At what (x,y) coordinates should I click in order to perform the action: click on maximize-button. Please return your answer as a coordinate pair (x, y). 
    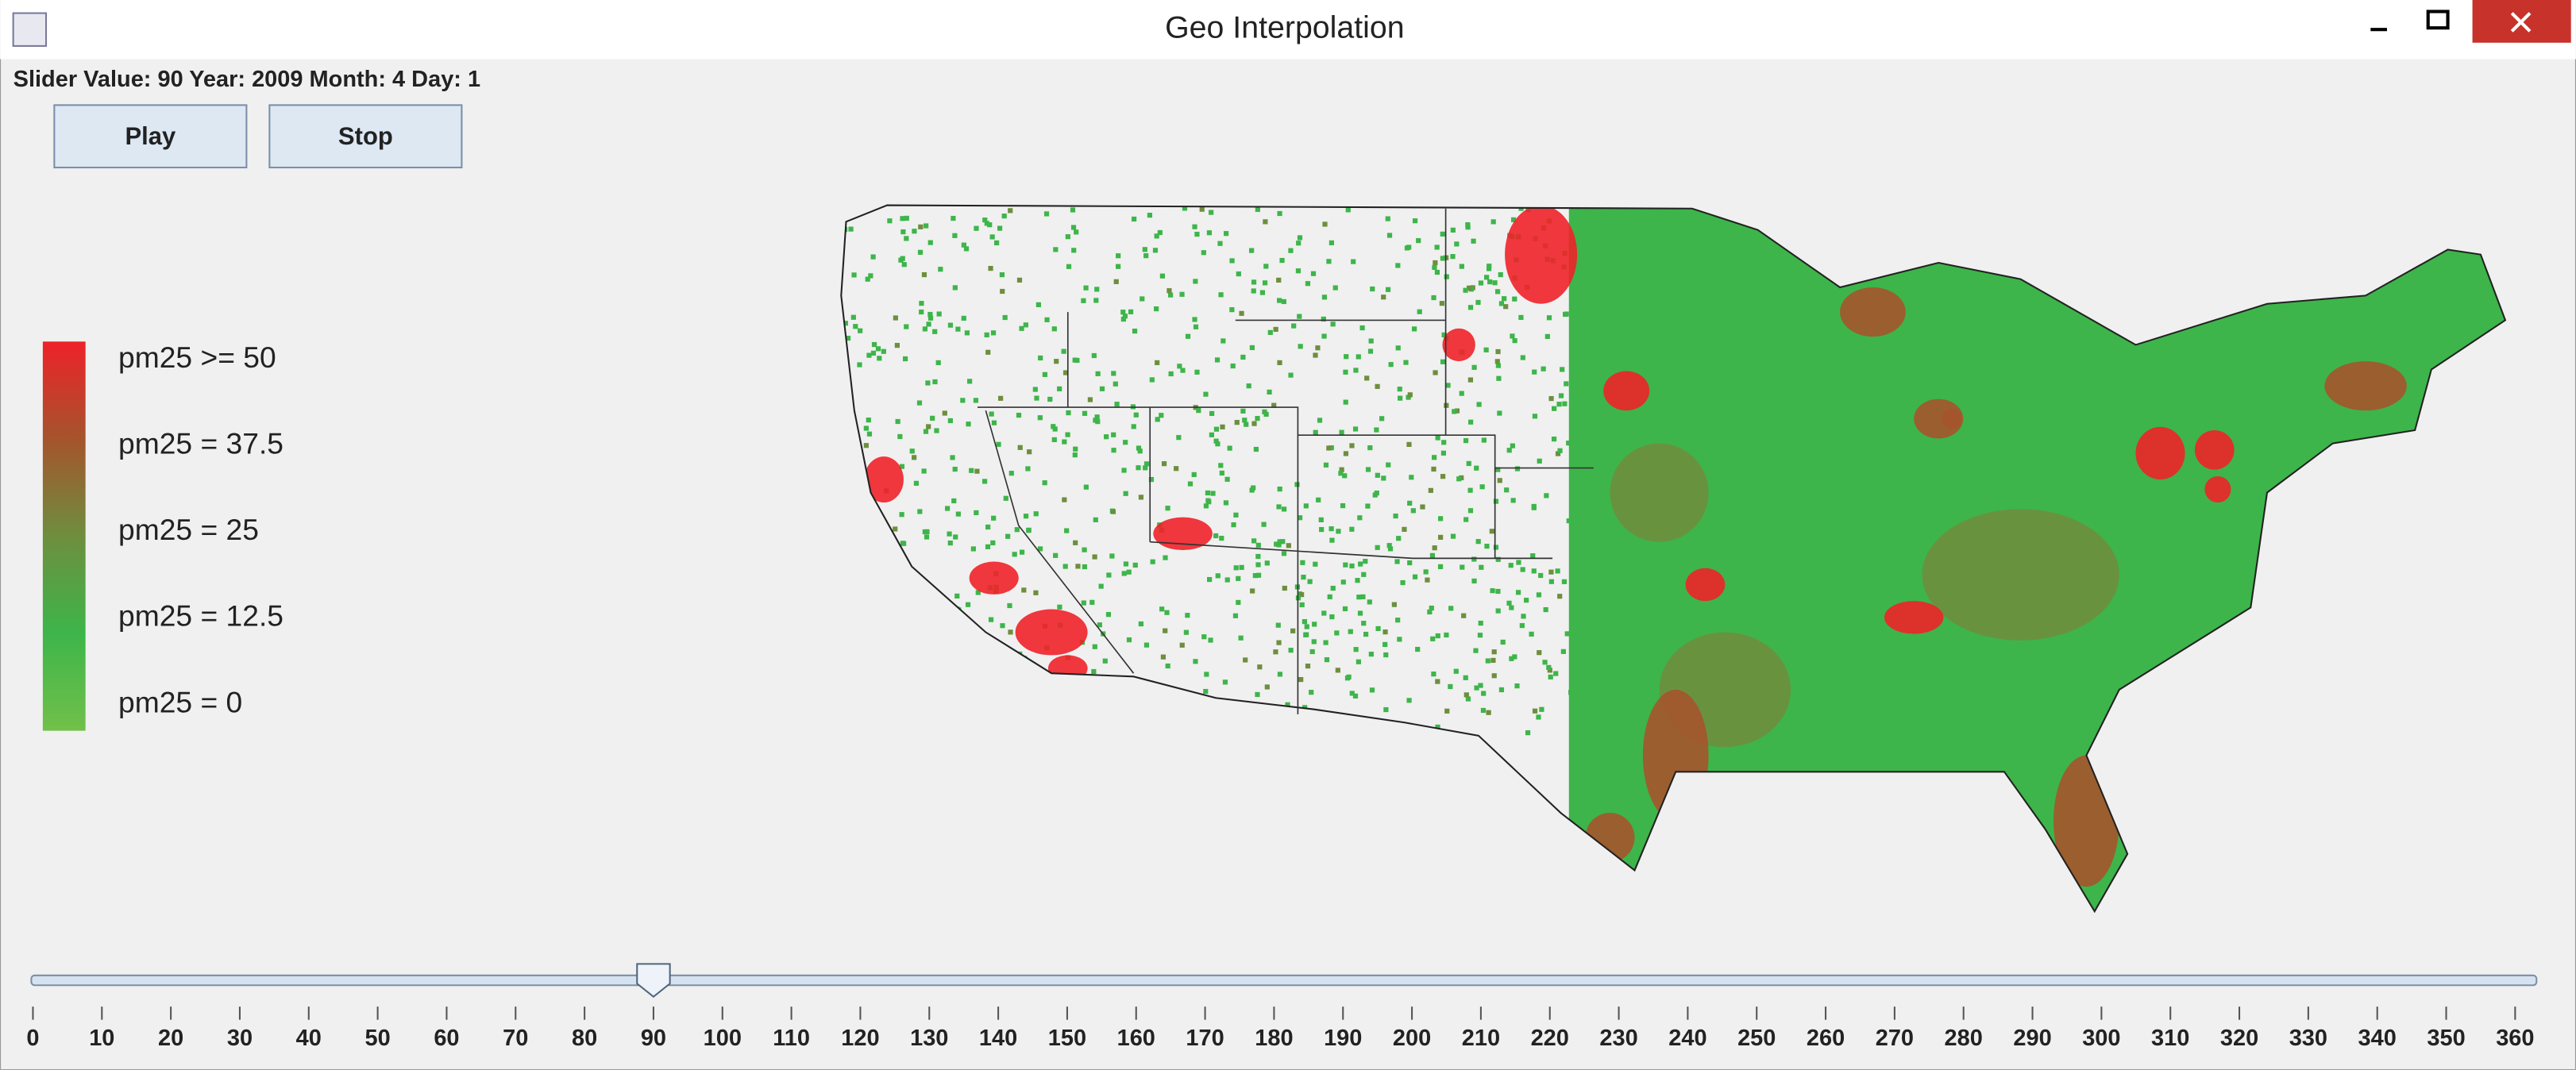
    Looking at the image, I should click on (2438, 20).